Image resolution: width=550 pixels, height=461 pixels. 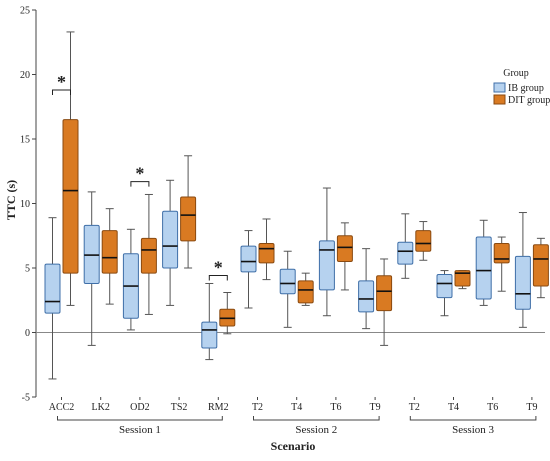 I want to click on legend: Group IB group DIT group, so click(x=518, y=85).